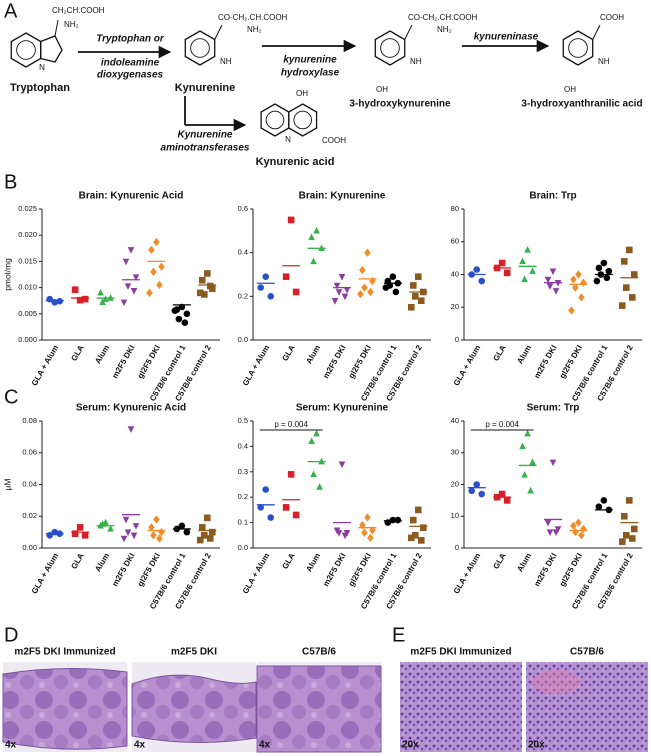 The width and height of the screenshot is (651, 756). I want to click on pathway-label: 3-hydroxyanthranilic acid, so click(581, 104).